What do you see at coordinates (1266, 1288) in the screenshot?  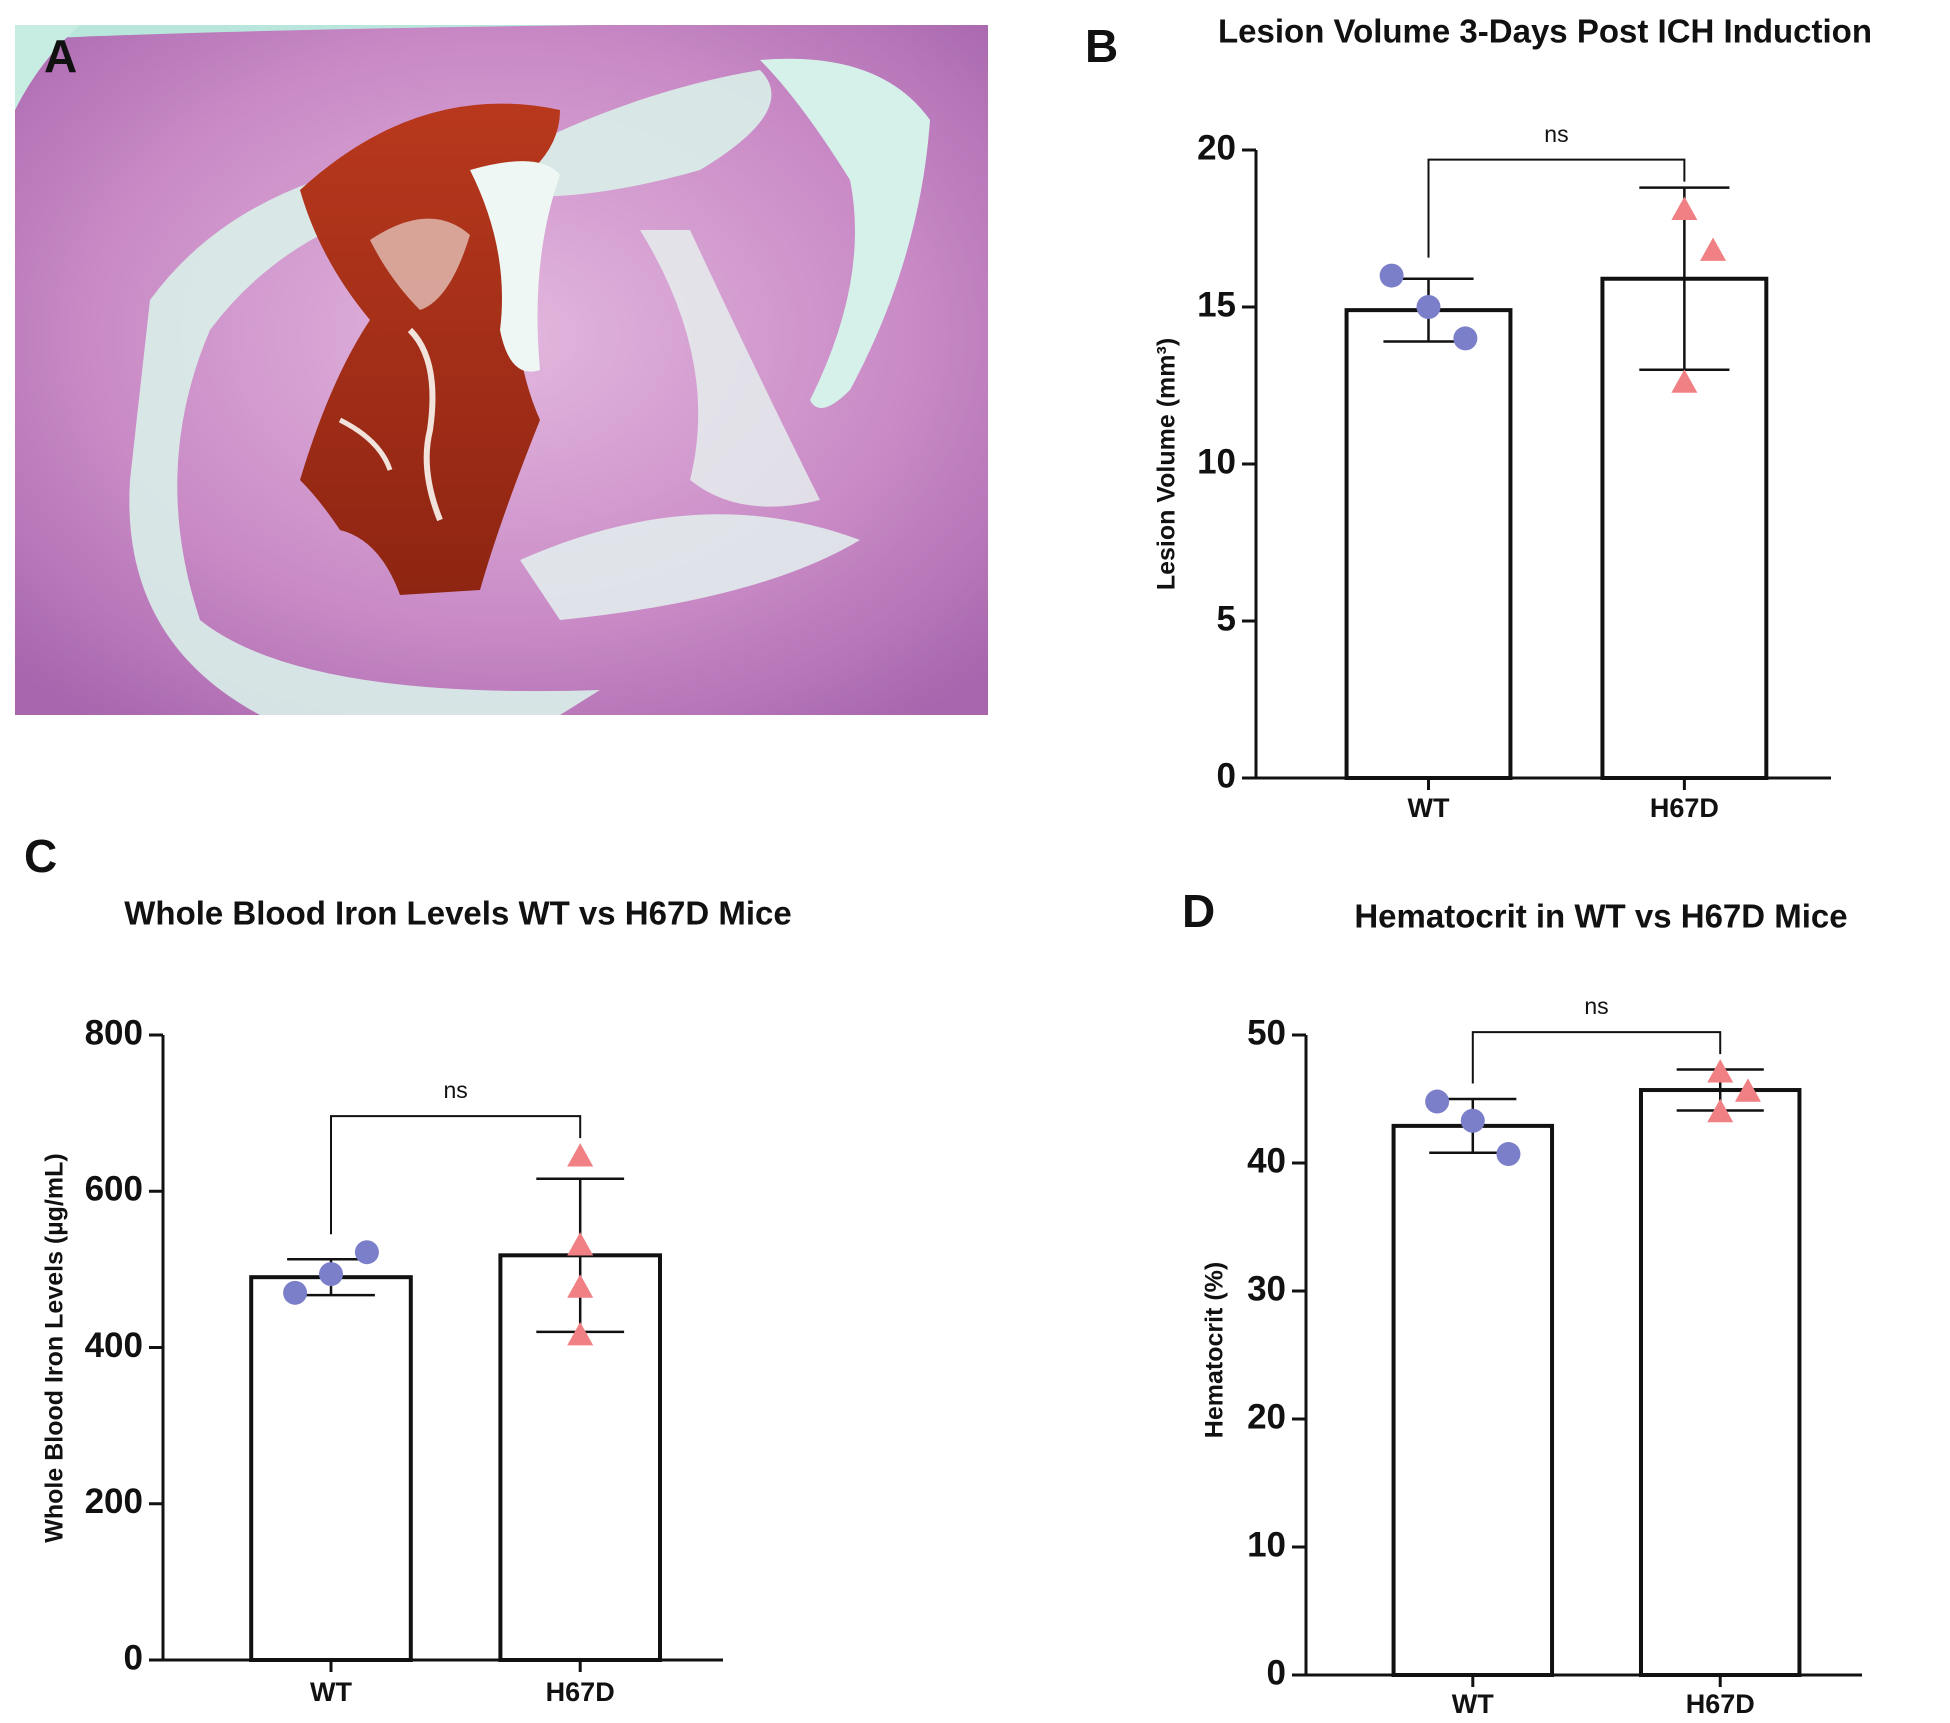 I see `y-tick-label: 30` at bounding box center [1266, 1288].